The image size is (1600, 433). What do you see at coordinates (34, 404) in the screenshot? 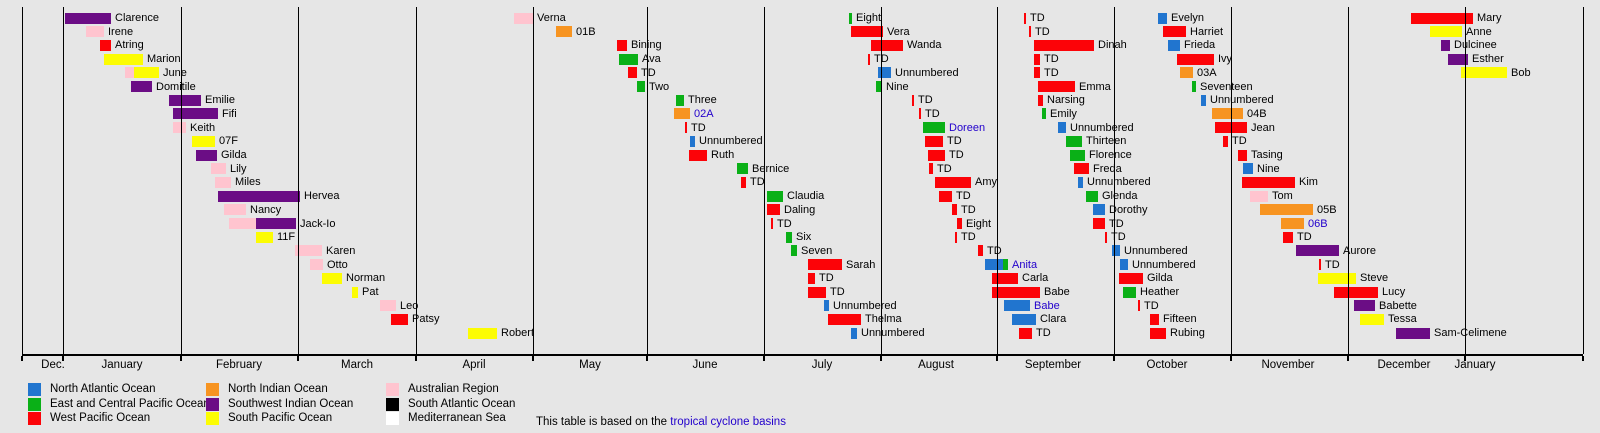
I see `legend-swatch-epac` at bounding box center [34, 404].